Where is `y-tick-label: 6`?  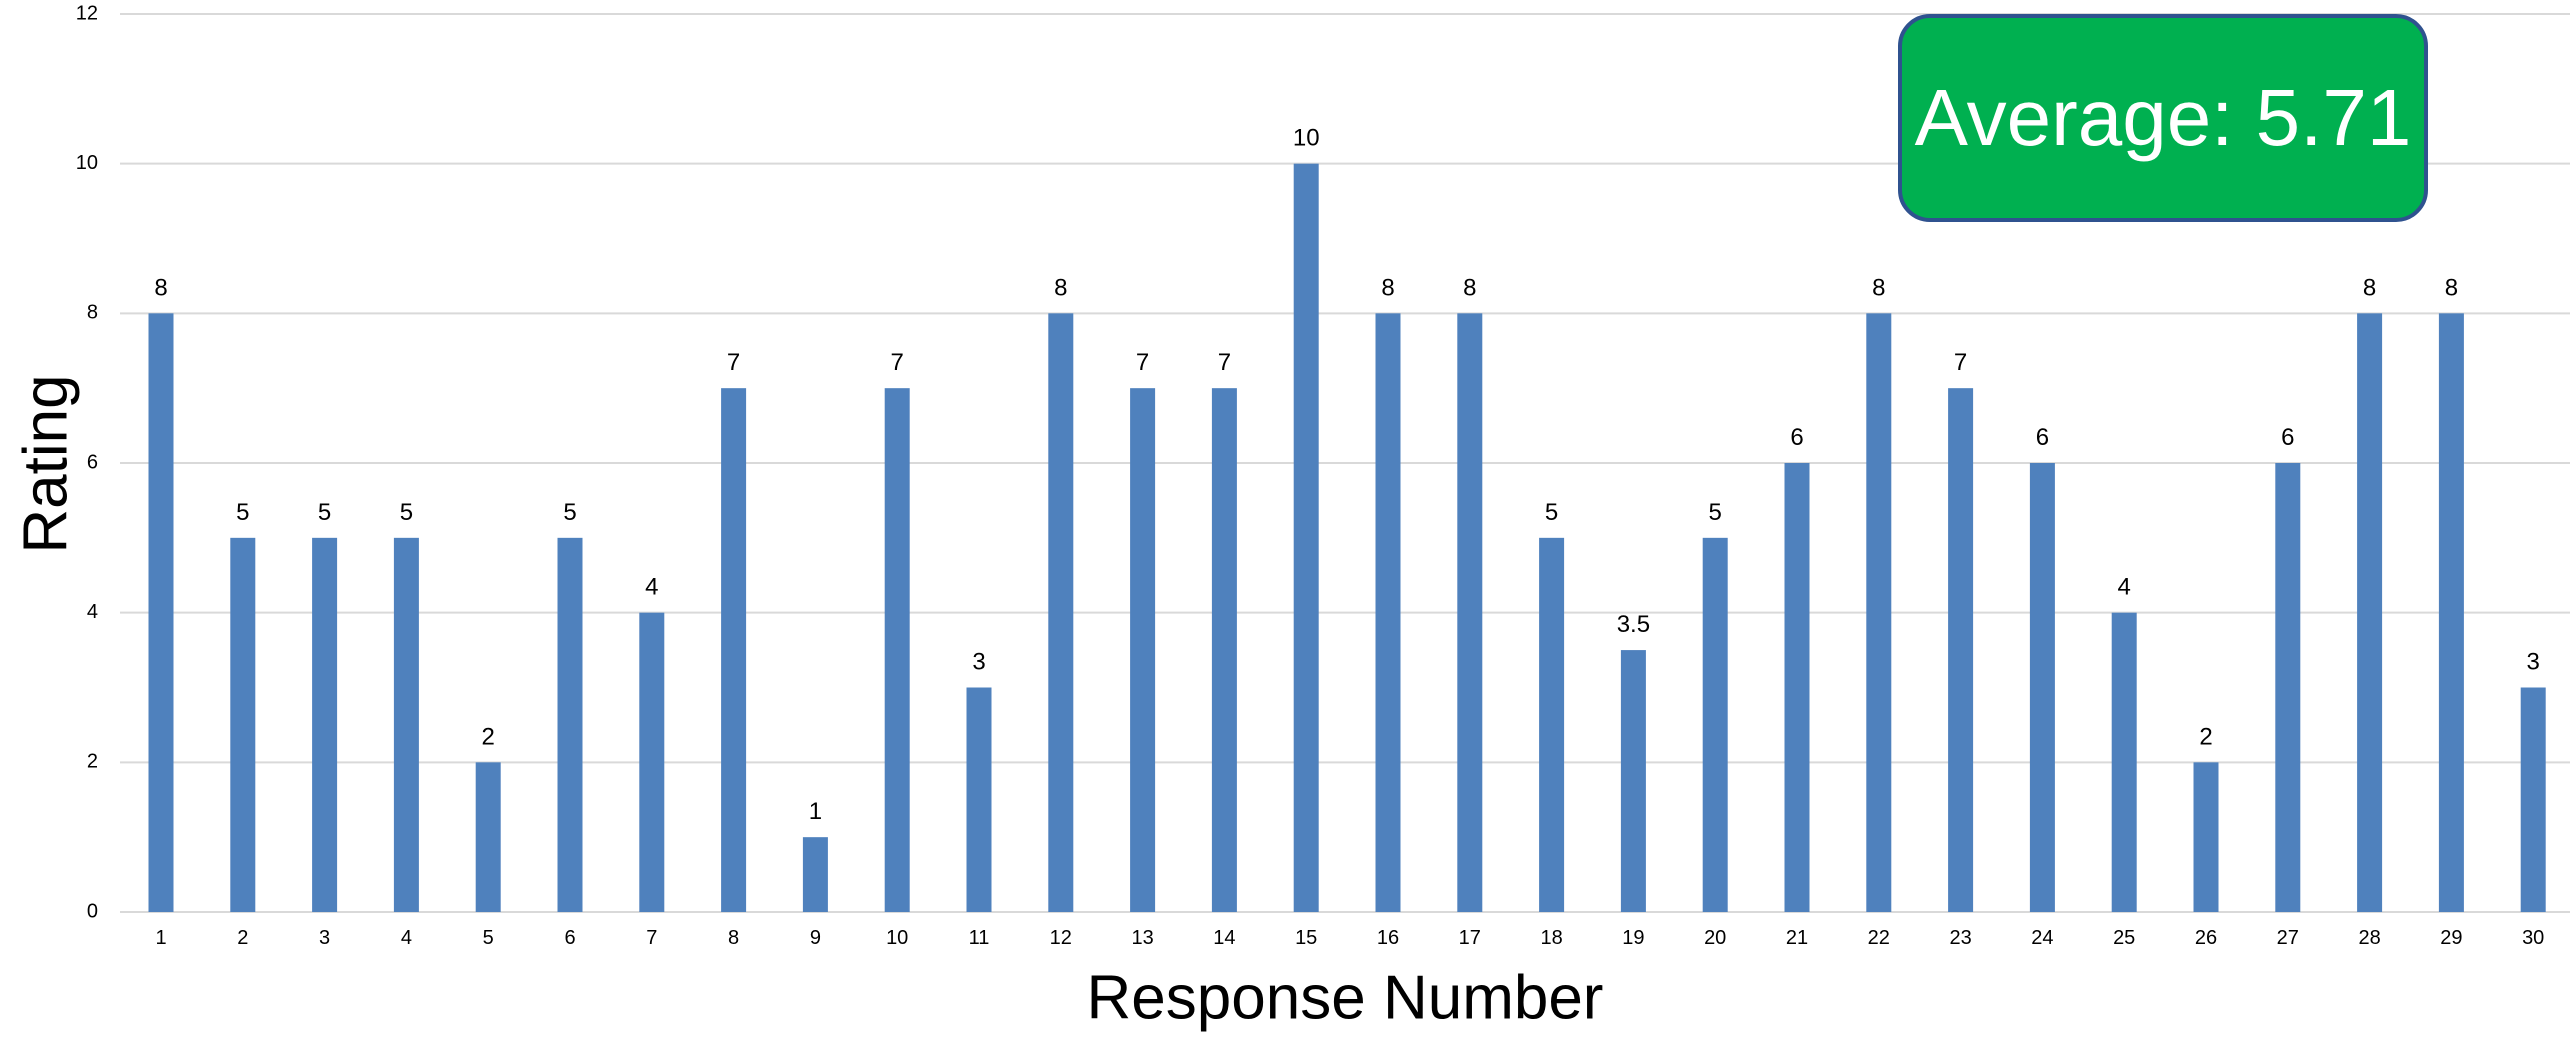
y-tick-label: 6 is located at coordinates (92, 462).